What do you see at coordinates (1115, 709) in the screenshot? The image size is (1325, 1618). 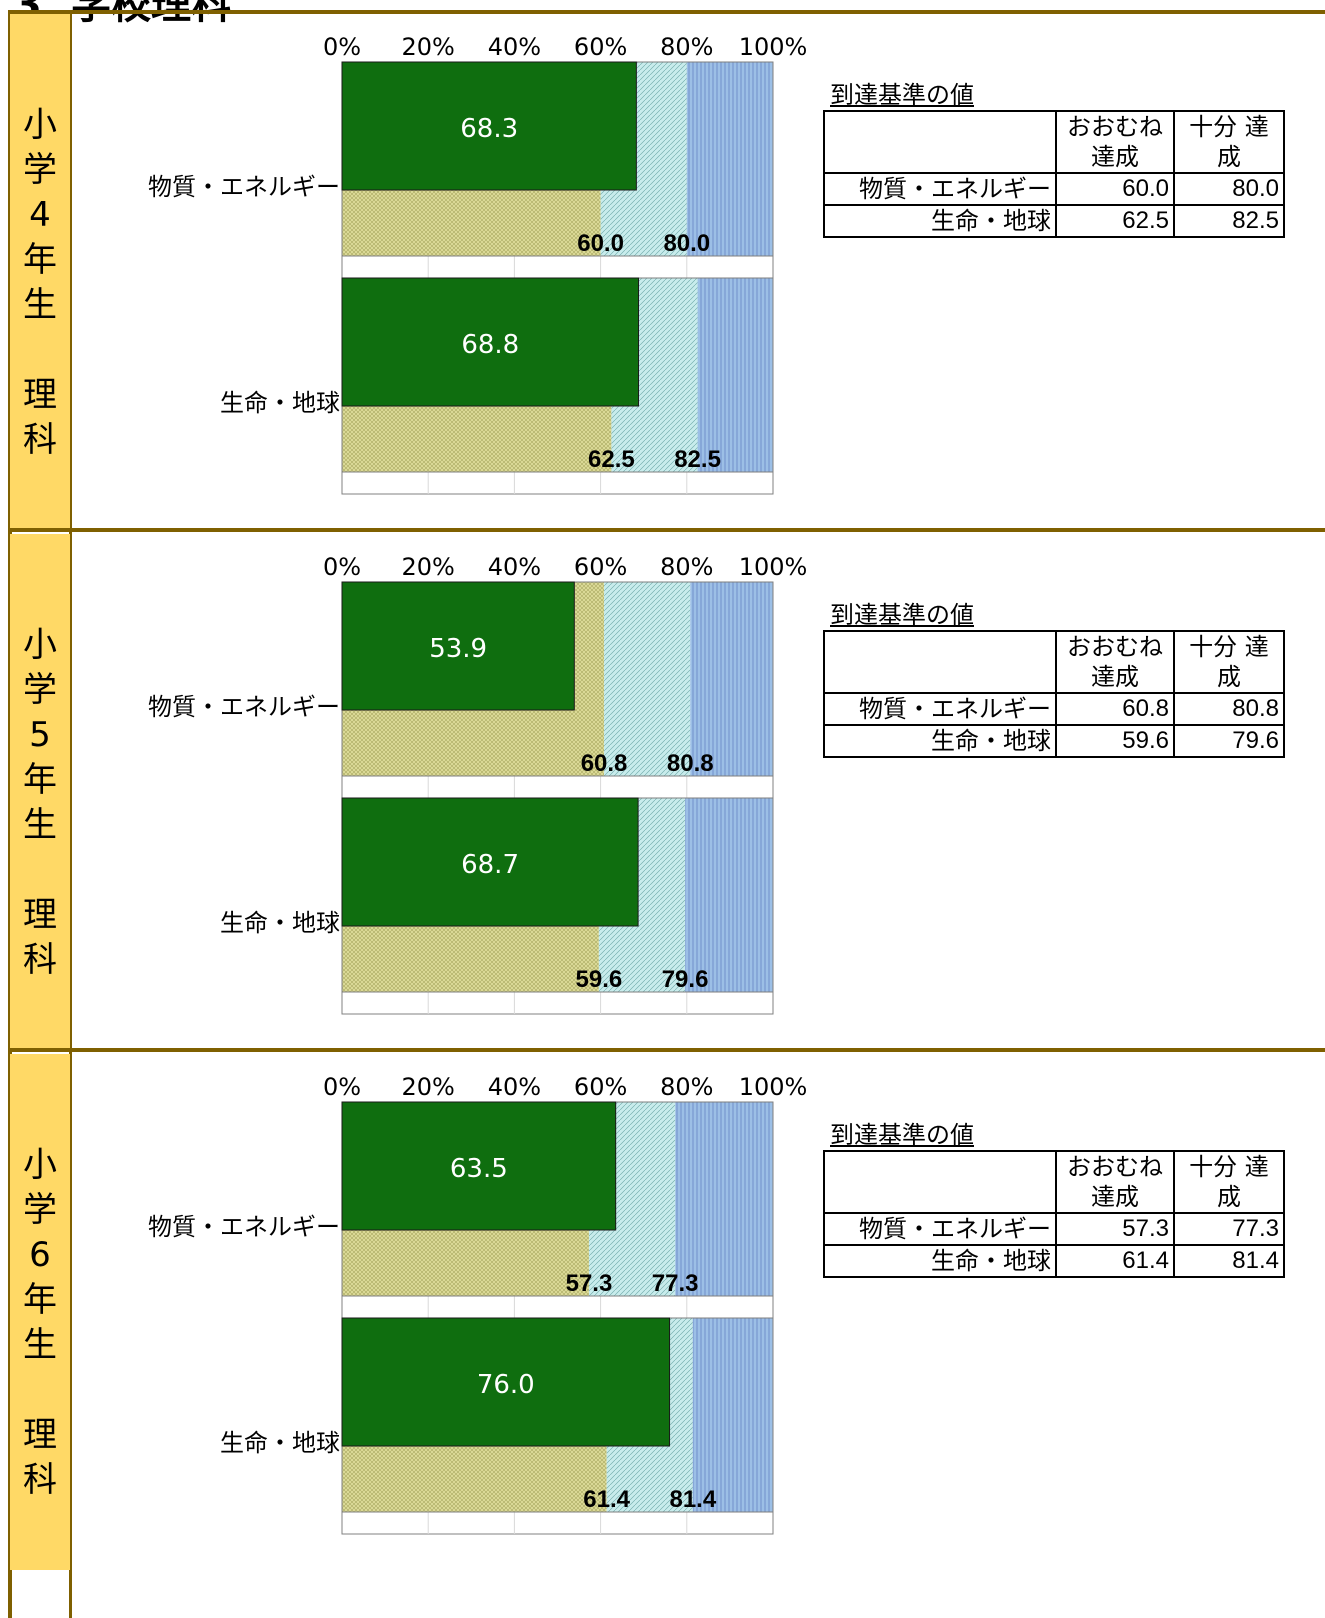 I see `meets-value: 60.8` at bounding box center [1115, 709].